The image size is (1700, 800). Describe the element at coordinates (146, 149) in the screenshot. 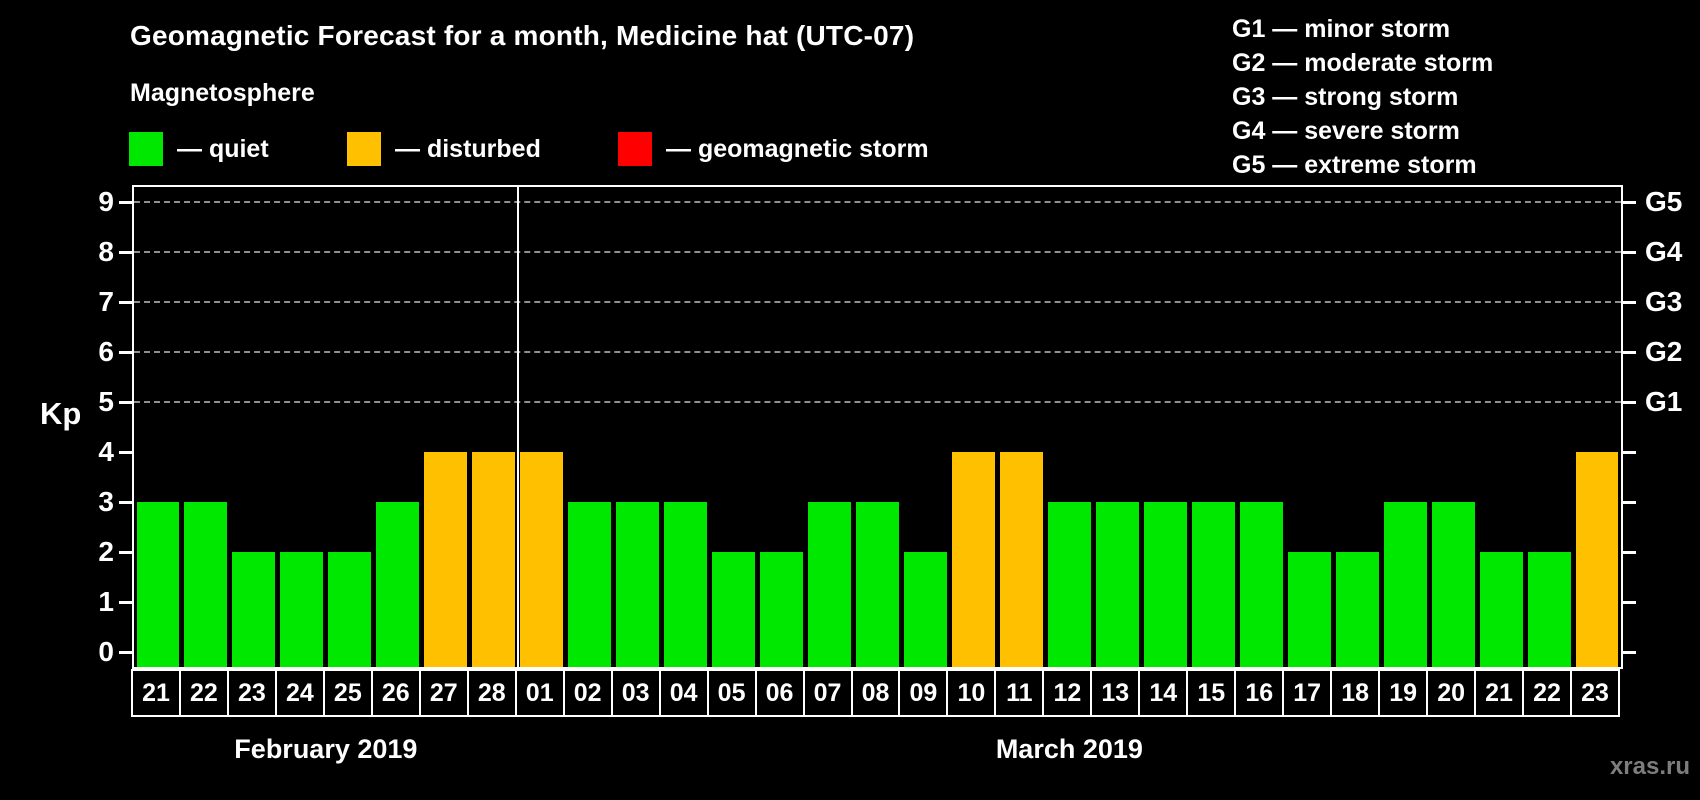

I see `quiet-color-swatch` at that location.